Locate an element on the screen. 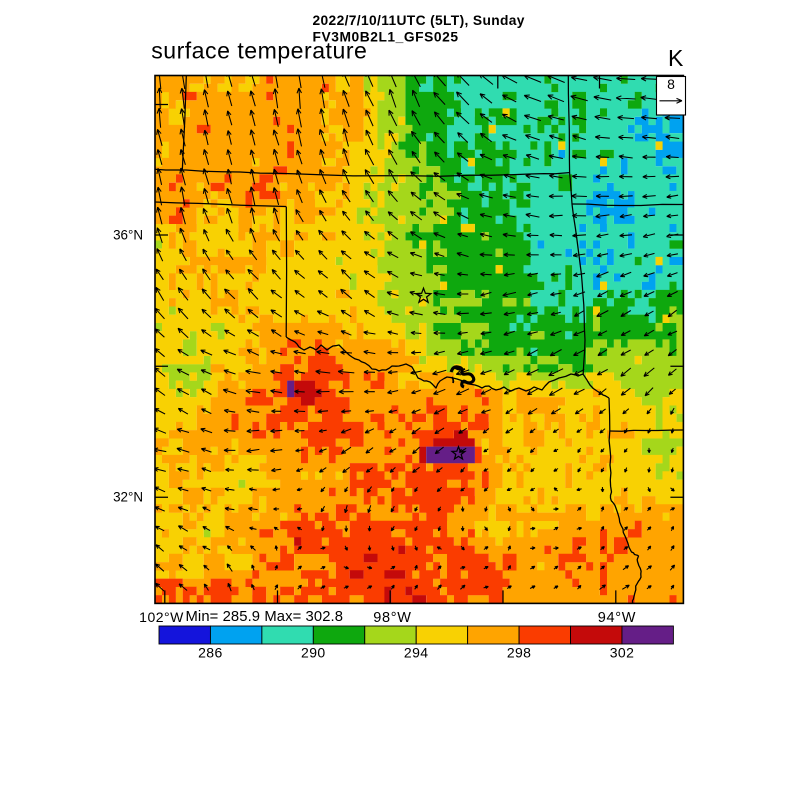 This screenshot has width=800, height=800. svg-text: K is located at coordinates (676, 58).